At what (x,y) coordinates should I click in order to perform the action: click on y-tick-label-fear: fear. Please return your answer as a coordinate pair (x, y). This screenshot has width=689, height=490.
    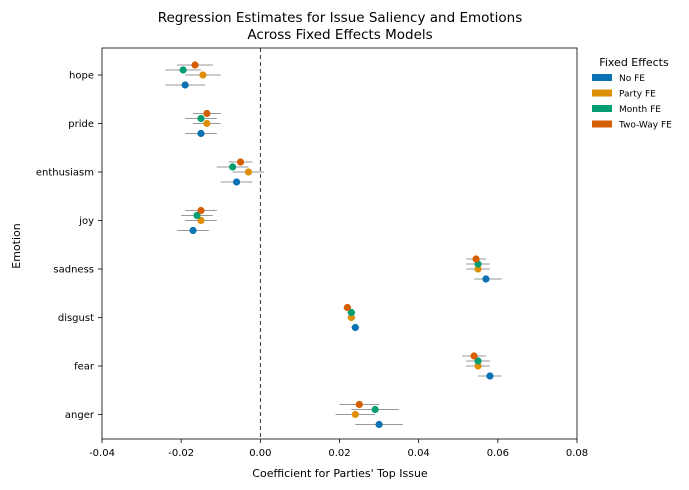
    Looking at the image, I should click on (84, 367).